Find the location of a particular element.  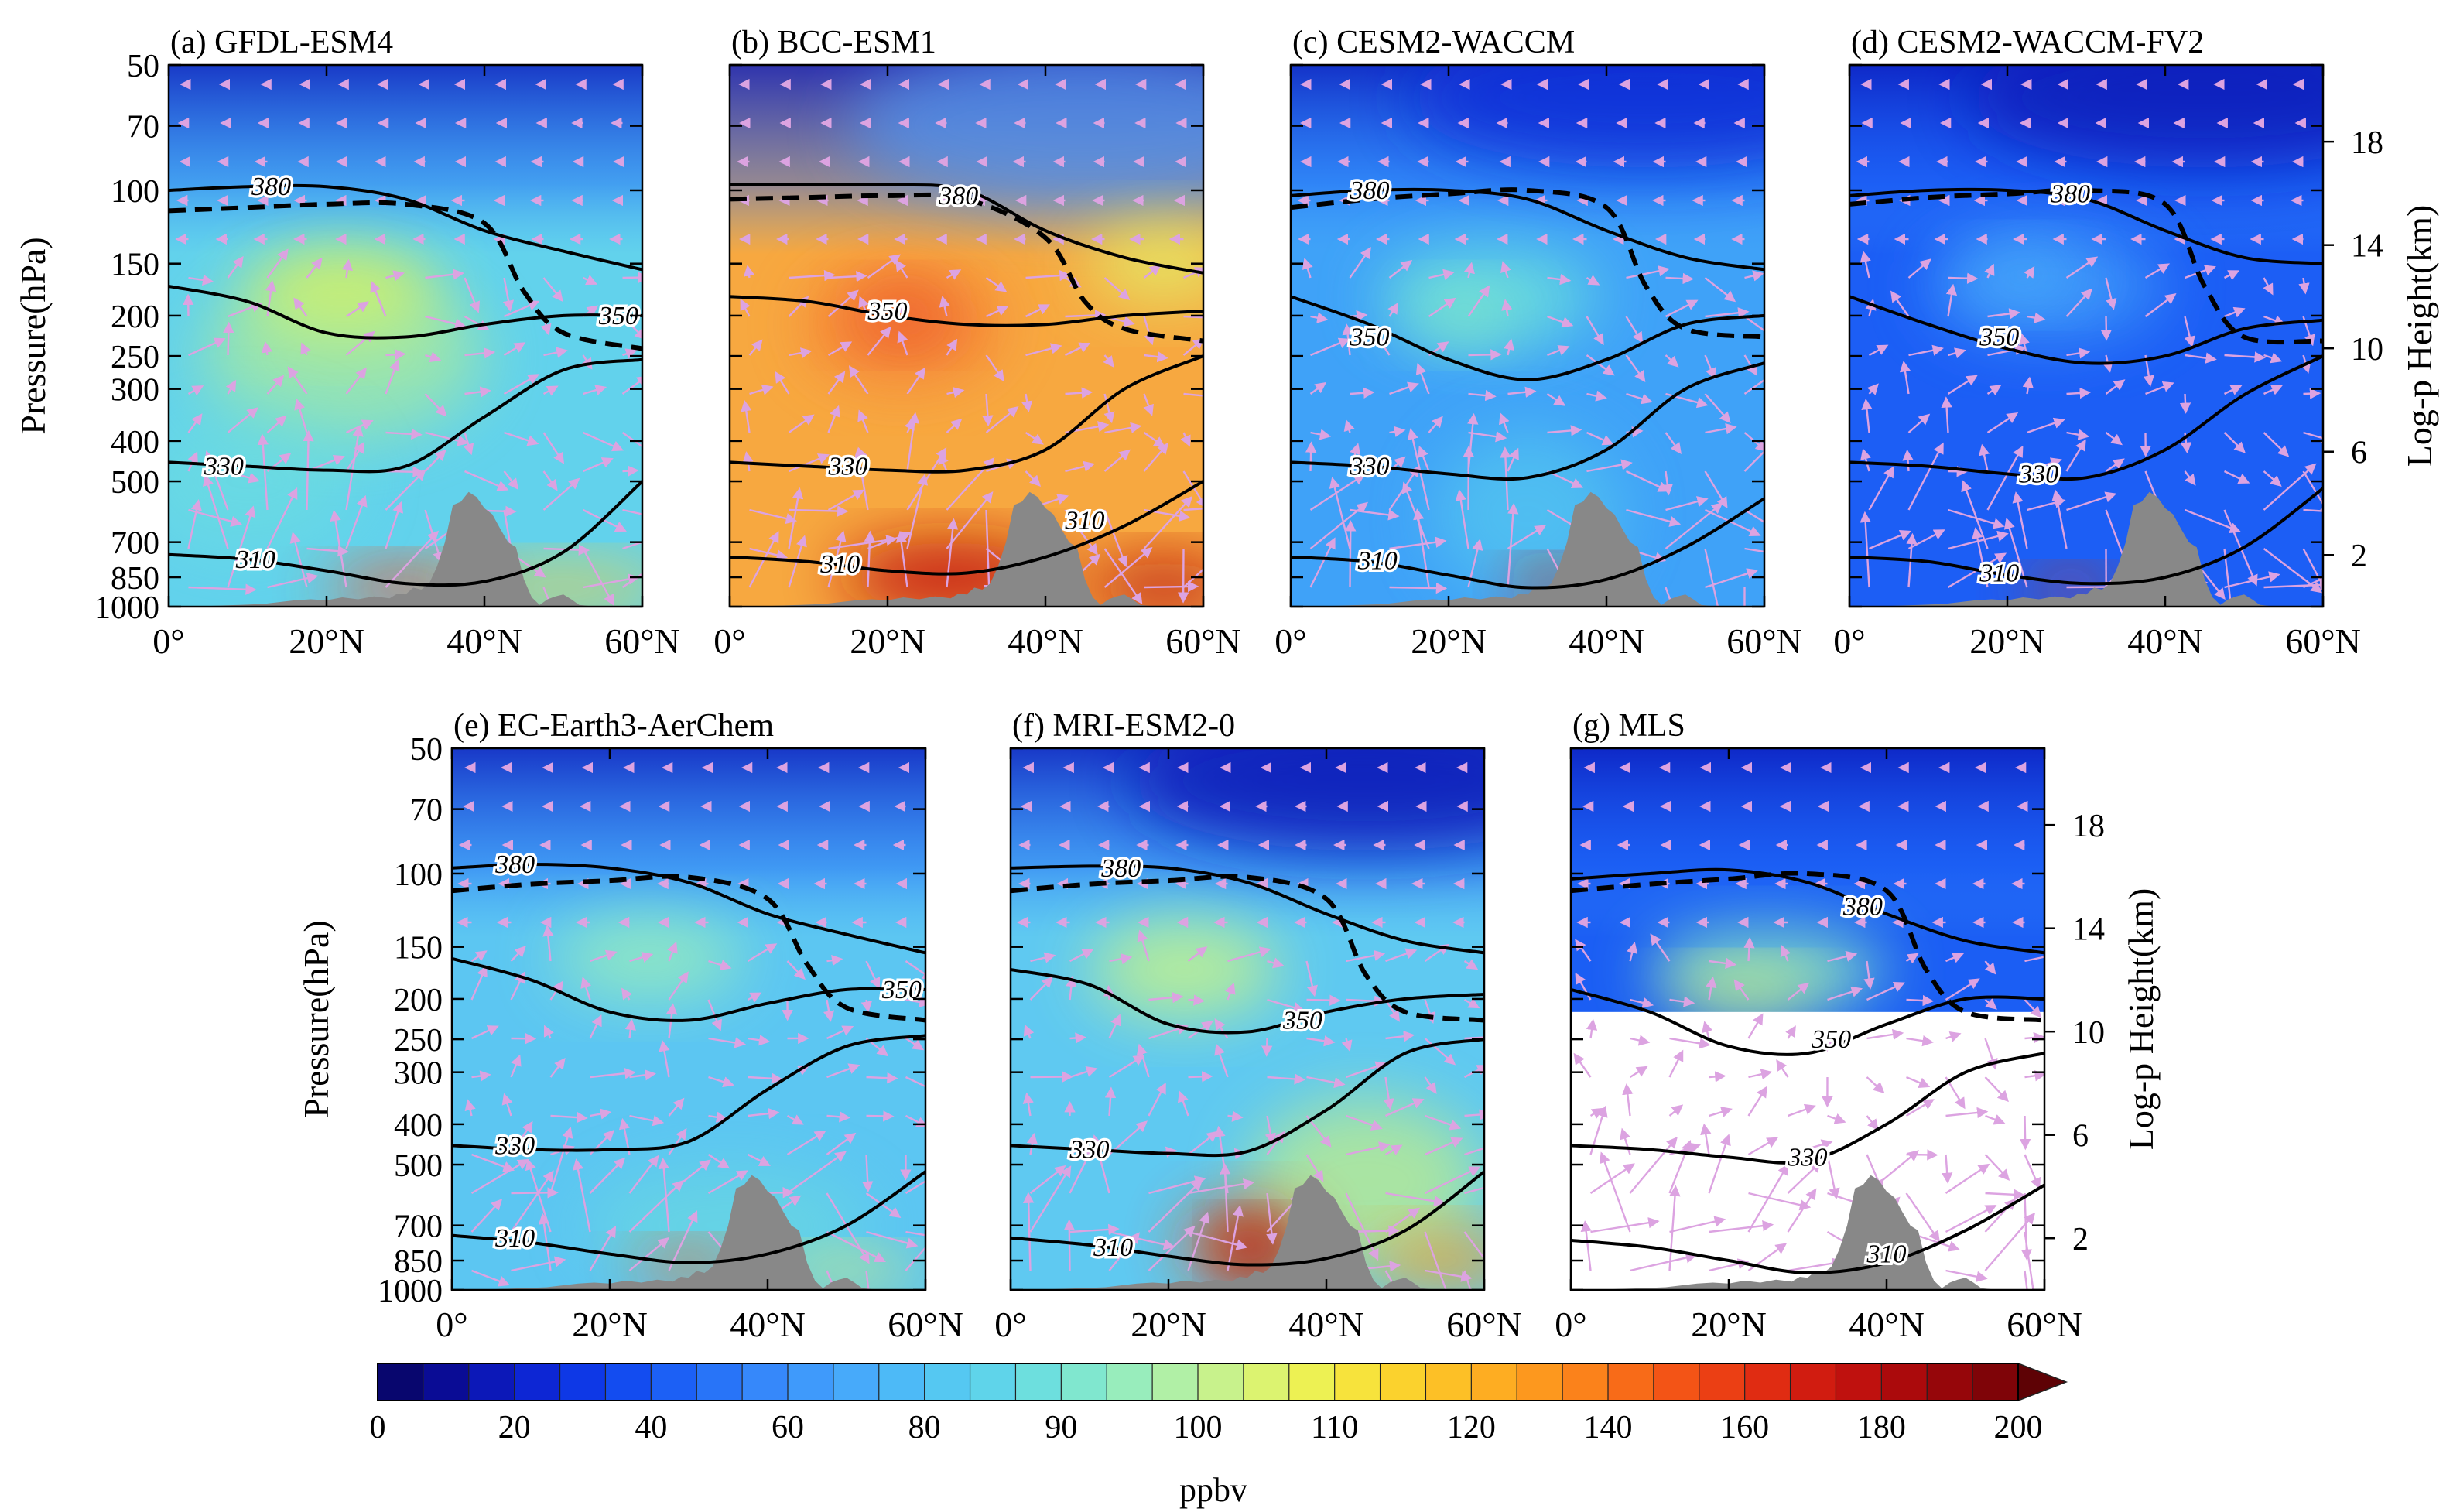

x-tick-label: 20°N is located at coordinates (1449, 641).